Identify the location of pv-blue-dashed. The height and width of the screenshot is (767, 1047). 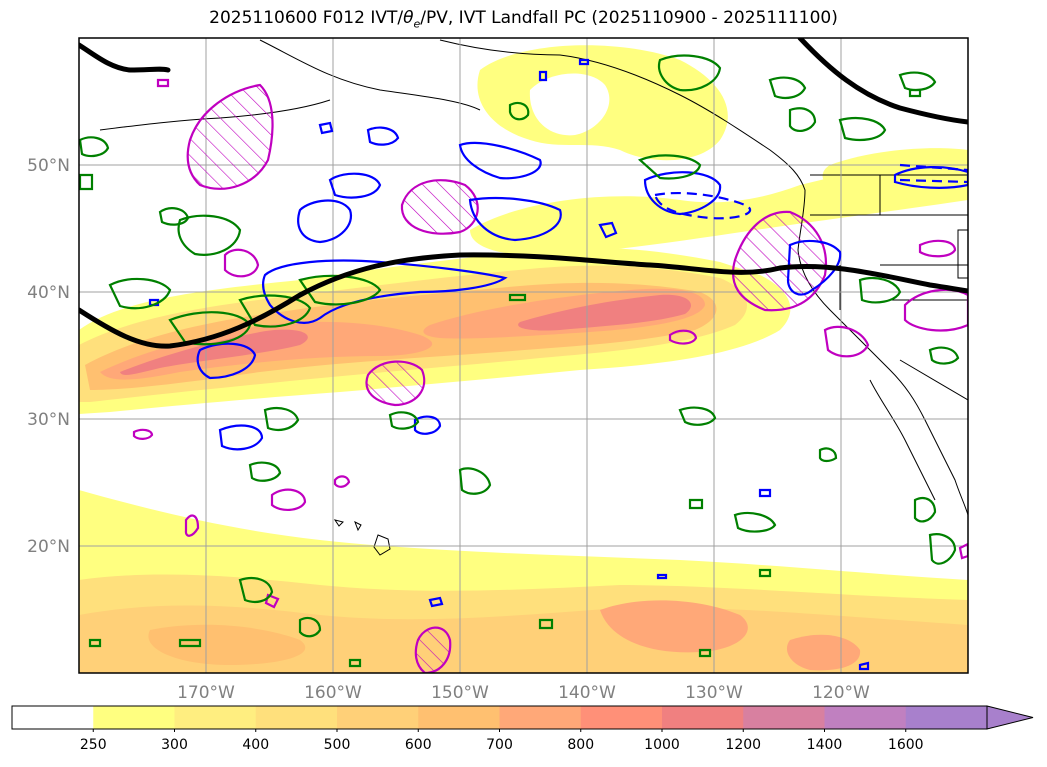
(810, 191).